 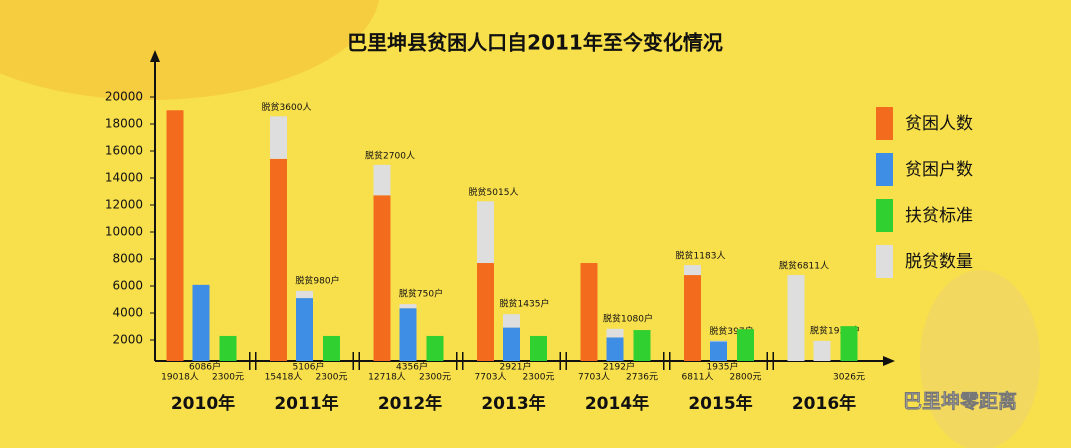 What do you see at coordinates (390, 155) in the screenshot?
I see `value-label: 脱贫2700人` at bounding box center [390, 155].